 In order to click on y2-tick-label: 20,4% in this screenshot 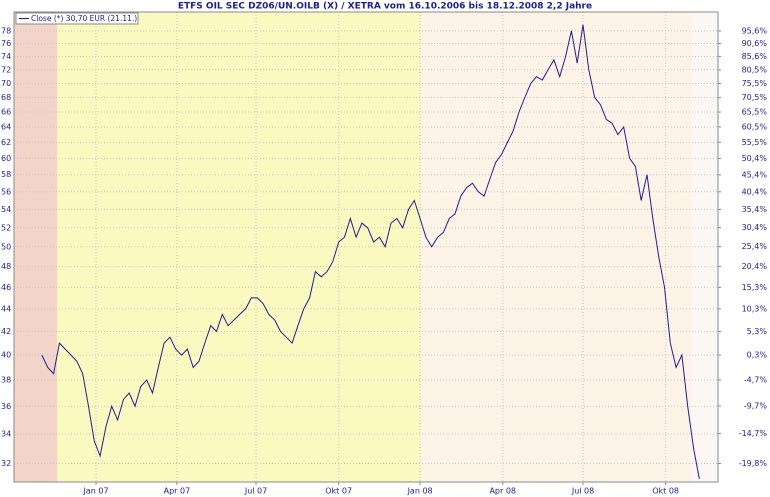, I will do `click(755, 266)`.